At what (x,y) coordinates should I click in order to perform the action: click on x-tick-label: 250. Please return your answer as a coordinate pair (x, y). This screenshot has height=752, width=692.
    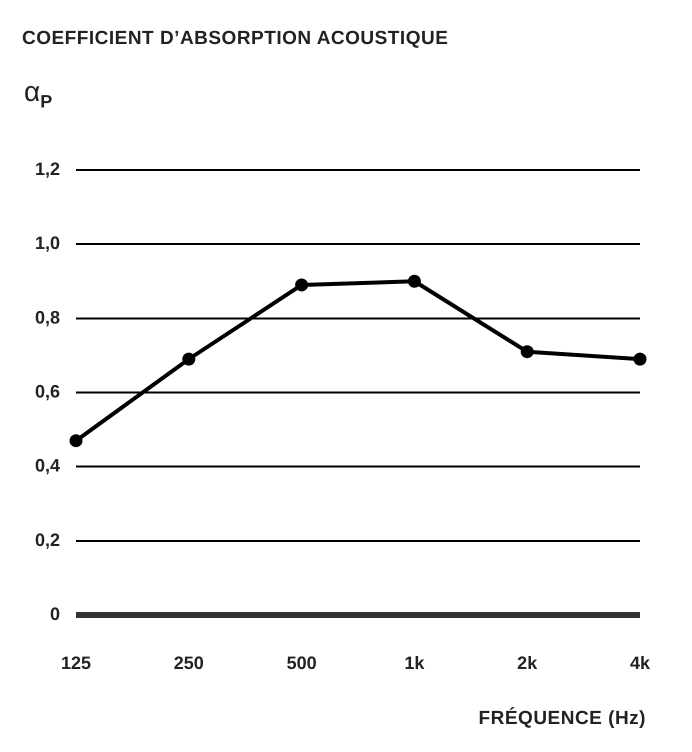
    Looking at the image, I should click on (189, 662).